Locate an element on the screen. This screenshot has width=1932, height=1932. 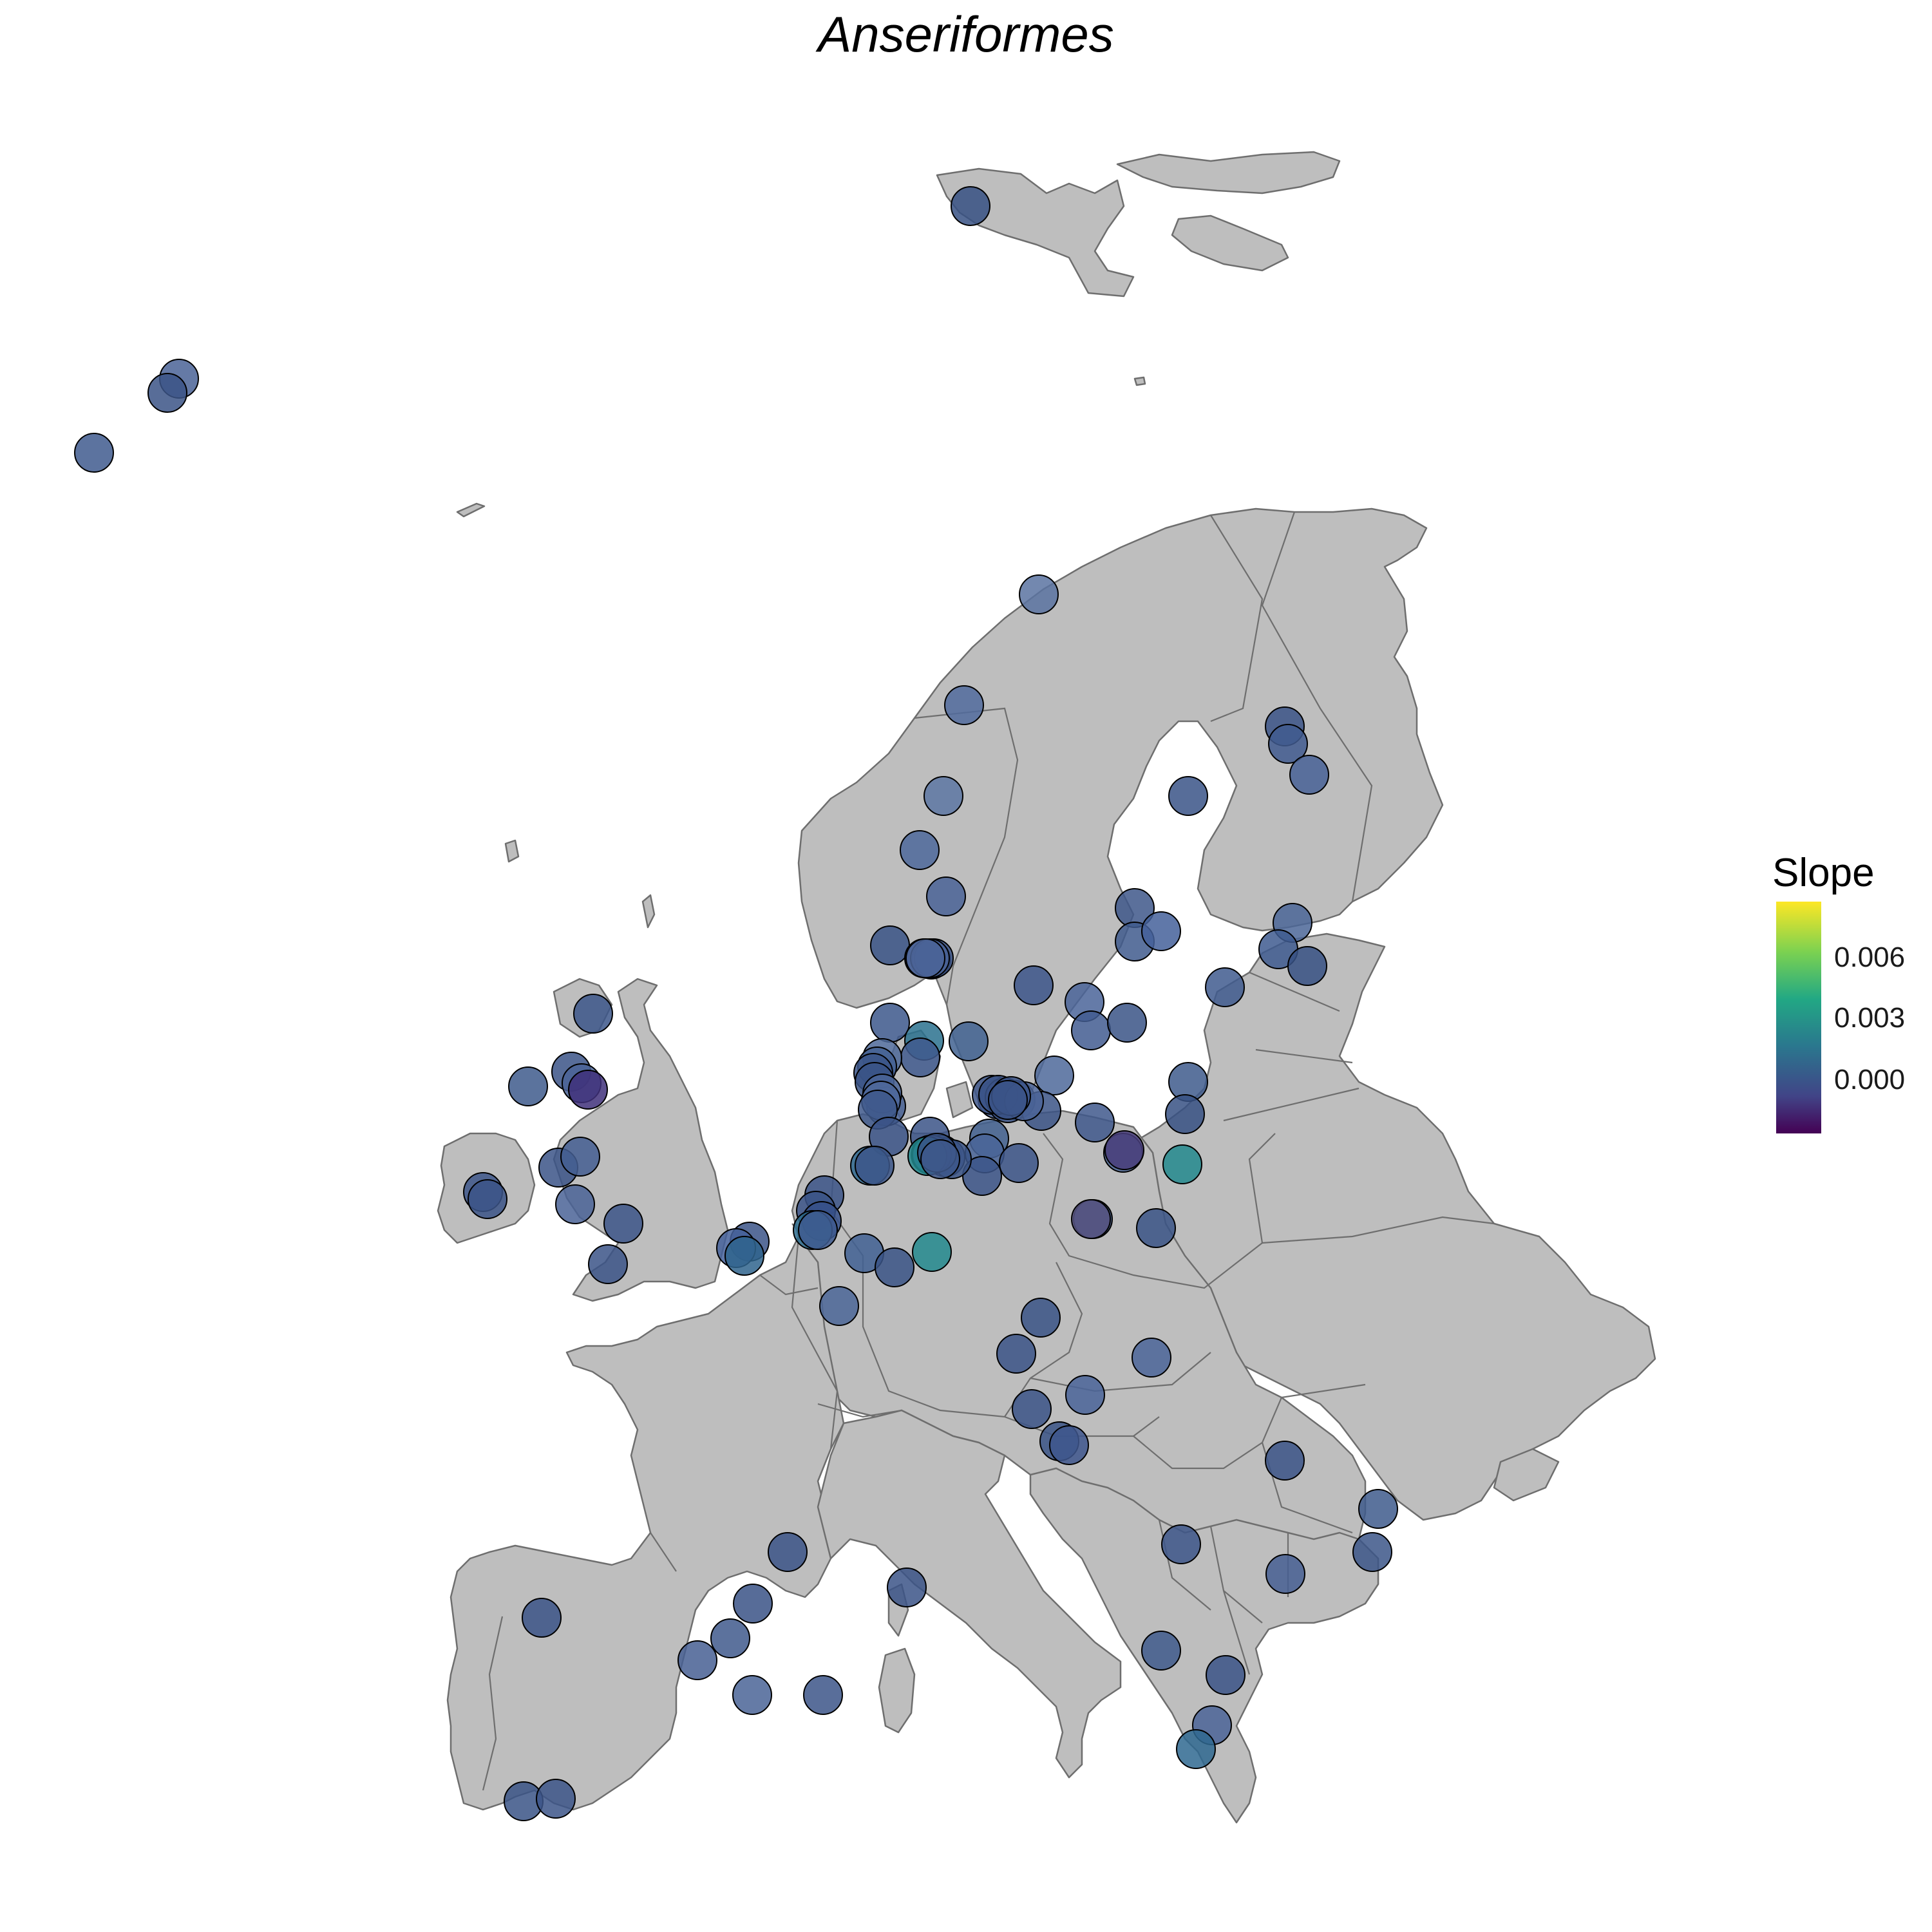
legend-tick-0-006: 0.006 is located at coordinates (1870, 957).